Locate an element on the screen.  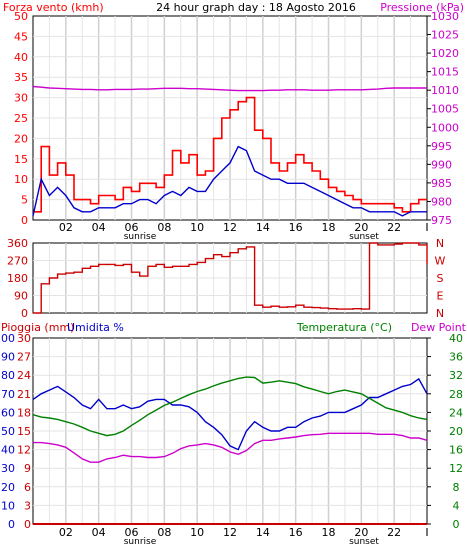
pressure-axis-label: Pressione (kPa) is located at coordinates (422, 7).